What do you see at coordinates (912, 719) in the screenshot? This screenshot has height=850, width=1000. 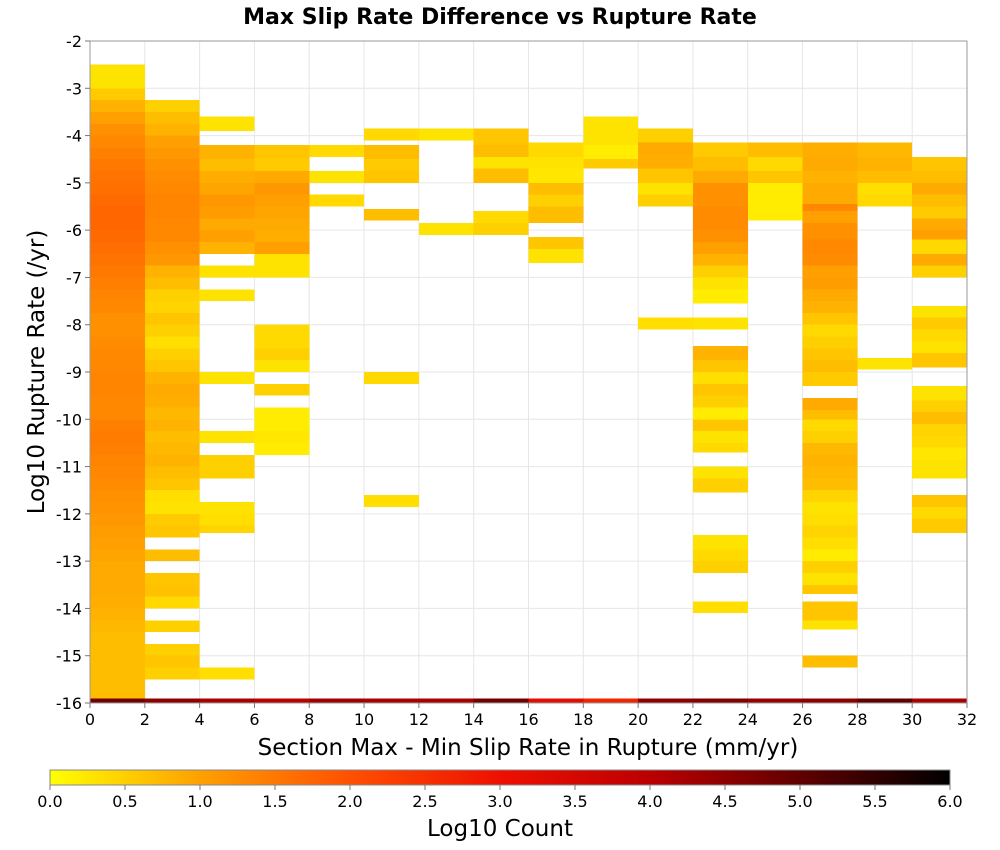 I see `x-tick-label: 30` at bounding box center [912, 719].